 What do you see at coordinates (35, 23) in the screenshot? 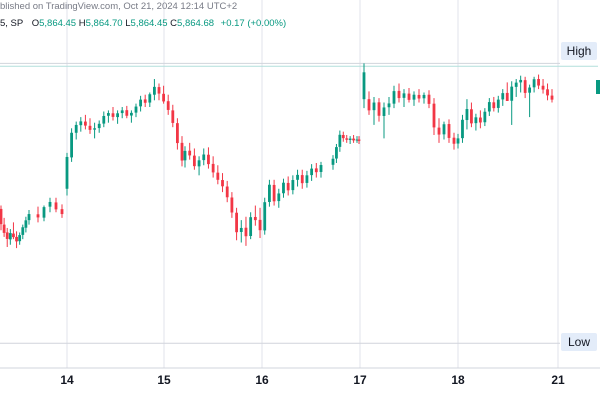
I see `open-label: O` at bounding box center [35, 23].